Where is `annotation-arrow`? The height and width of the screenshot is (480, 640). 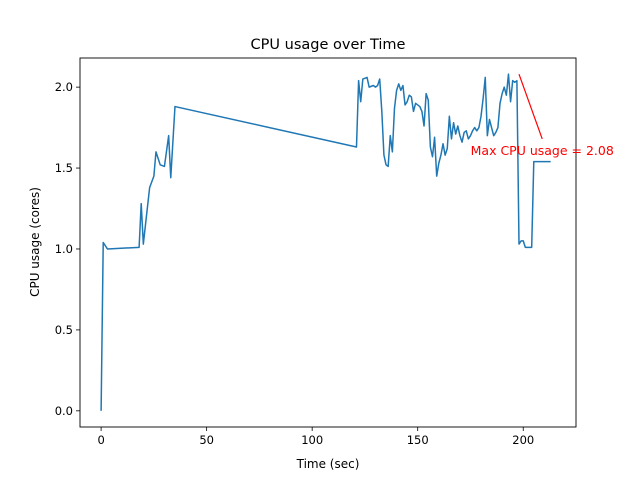 annotation-arrow is located at coordinates (530, 106).